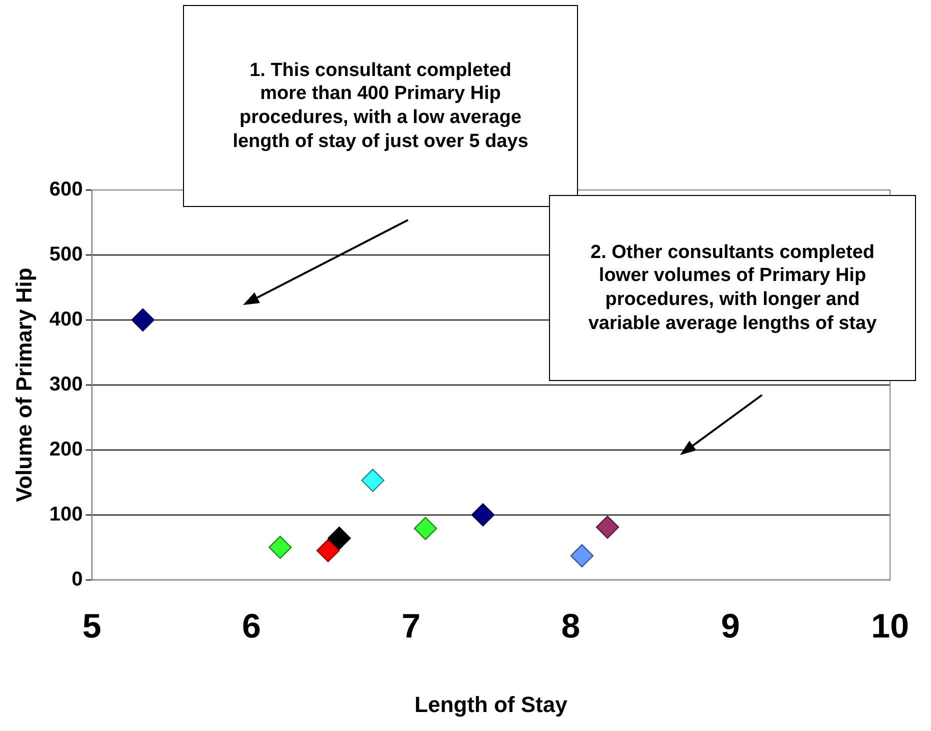 Image resolution: width=931 pixels, height=731 pixels. Describe the element at coordinates (66, 189) in the screenshot. I see `y-tick-label: 600` at that location.